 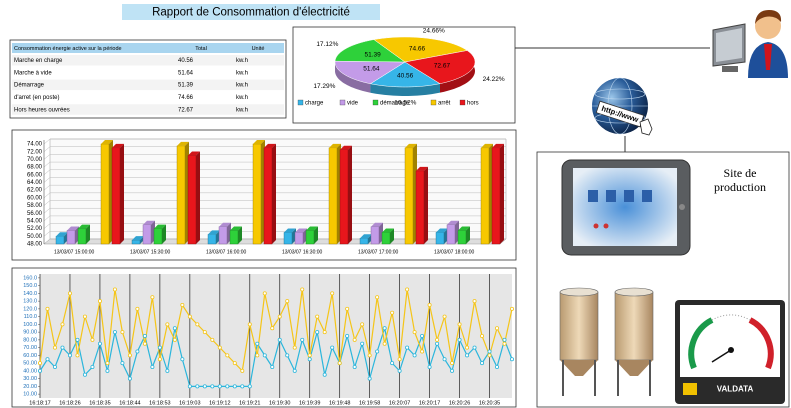 I want to click on slice-label: 40.56, so click(x=405, y=75).